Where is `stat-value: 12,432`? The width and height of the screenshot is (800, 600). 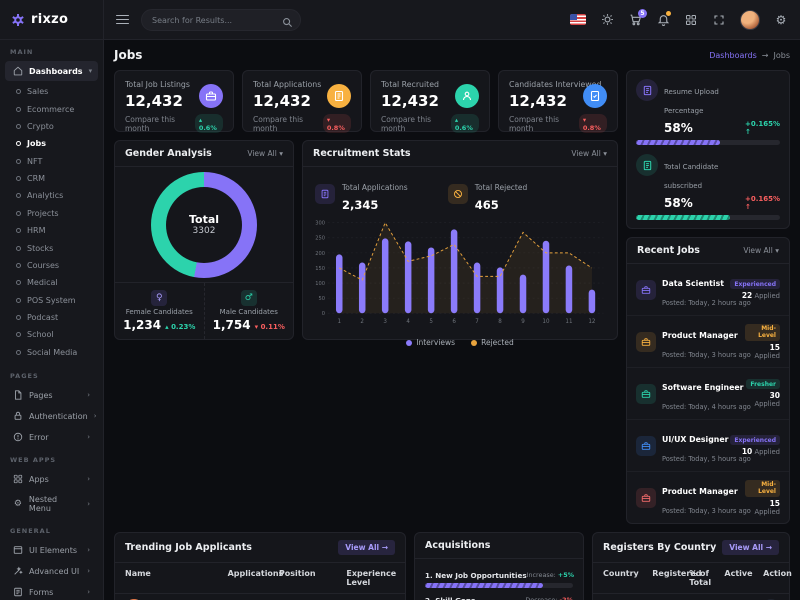 stat-value: 12,432 is located at coordinates (282, 101).